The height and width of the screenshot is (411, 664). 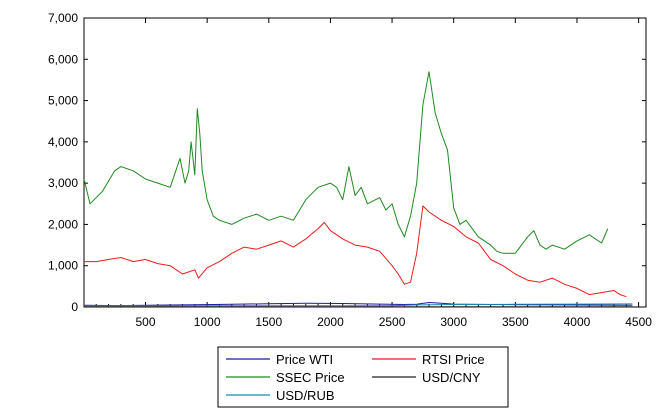 What do you see at coordinates (207, 322) in the screenshot?
I see `x-tick-label: 1000` at bounding box center [207, 322].